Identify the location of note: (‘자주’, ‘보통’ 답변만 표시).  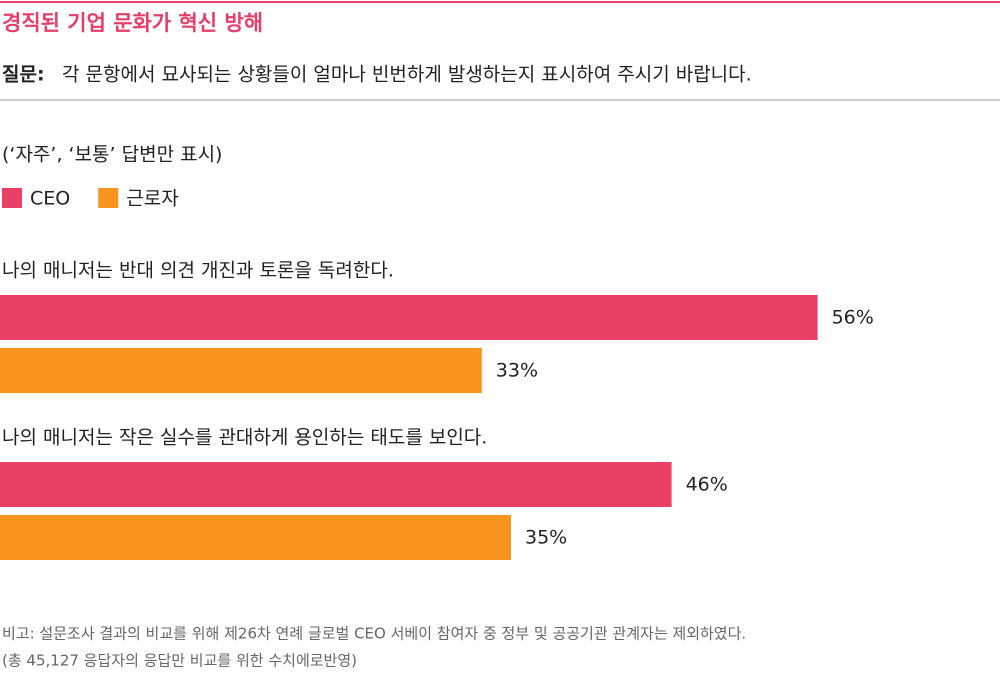
(112, 155).